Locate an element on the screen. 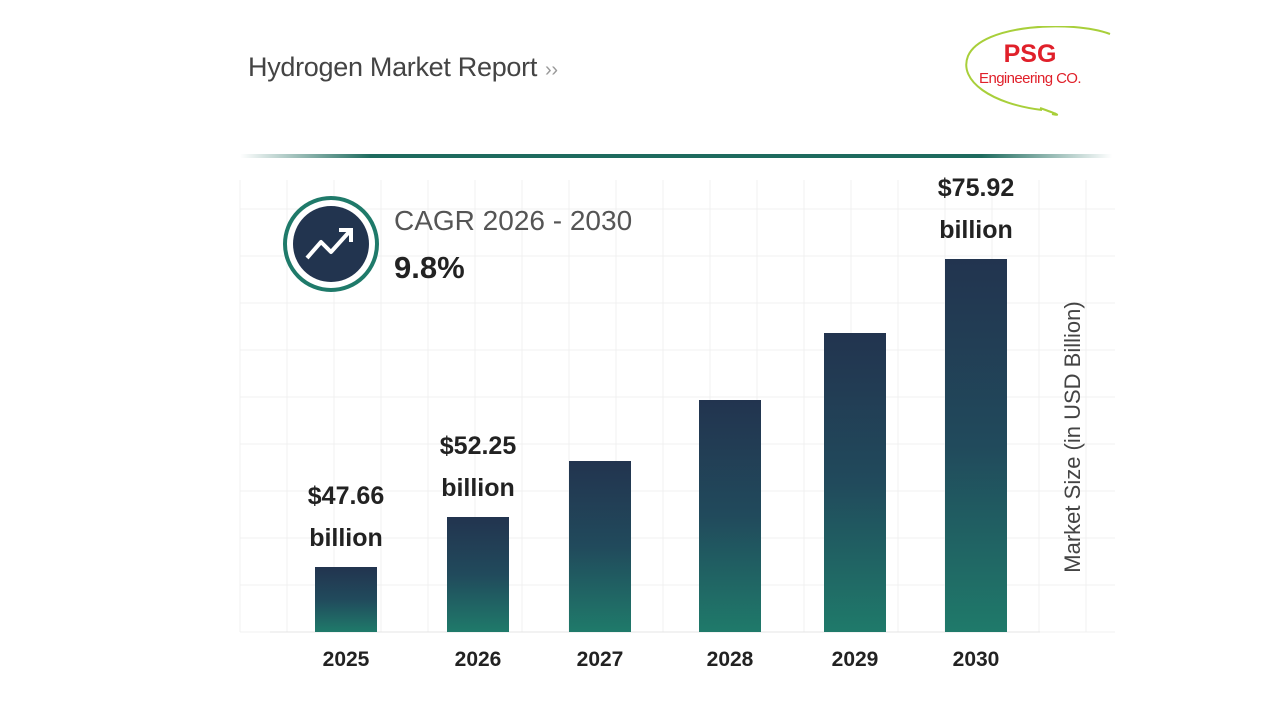 Image resolution: width=1280 pixels, height=720 pixels. double-chevron-icon: ›› is located at coordinates (551, 70).